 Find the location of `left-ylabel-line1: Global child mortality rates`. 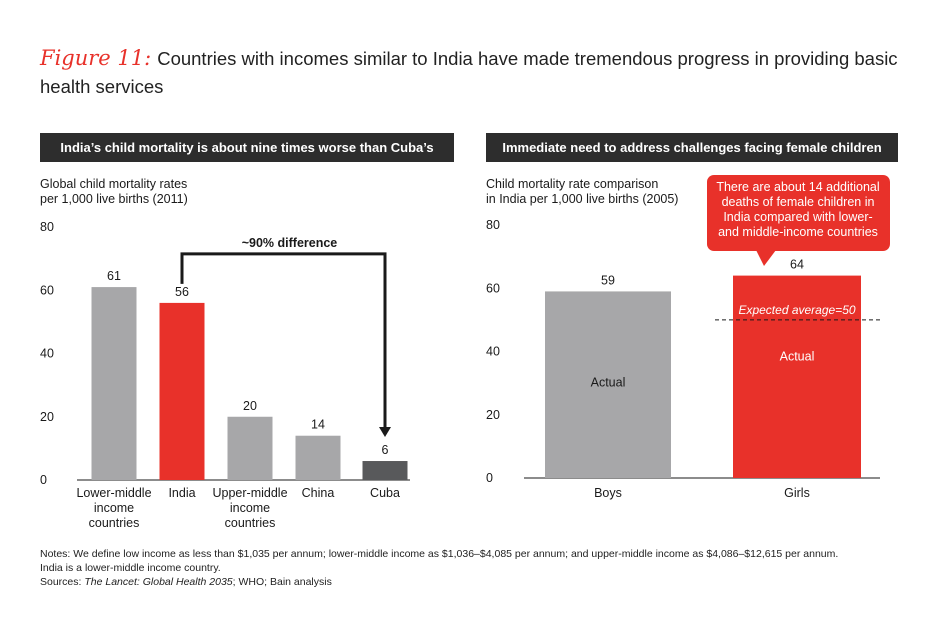

left-ylabel-line1: Global child mortality rates is located at coordinates (113, 184).